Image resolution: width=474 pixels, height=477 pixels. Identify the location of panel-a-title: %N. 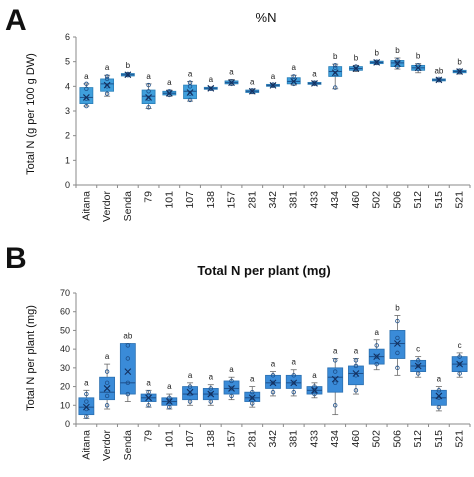
(266, 17).